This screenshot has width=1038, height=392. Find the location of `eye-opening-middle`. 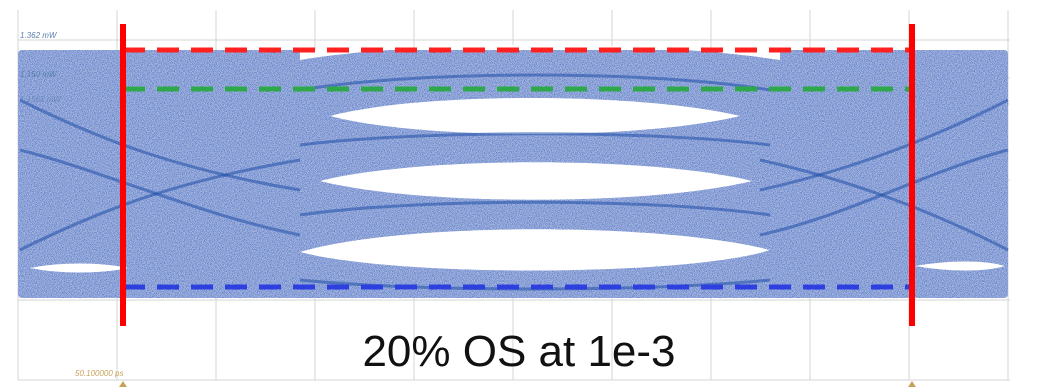

eye-opening-middle is located at coordinates (536, 181).